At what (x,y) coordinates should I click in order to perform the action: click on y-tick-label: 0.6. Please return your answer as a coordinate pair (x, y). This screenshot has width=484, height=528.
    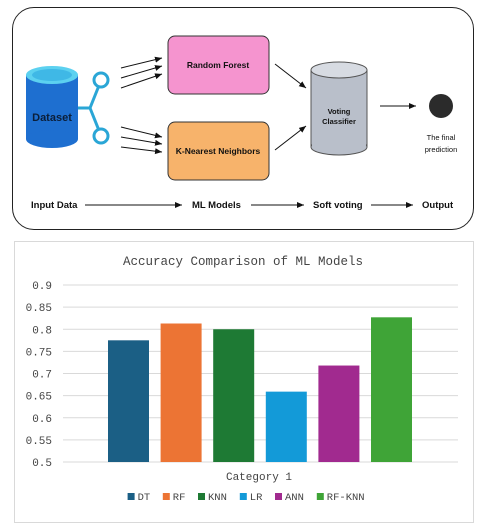
    Looking at the image, I should click on (42, 420).